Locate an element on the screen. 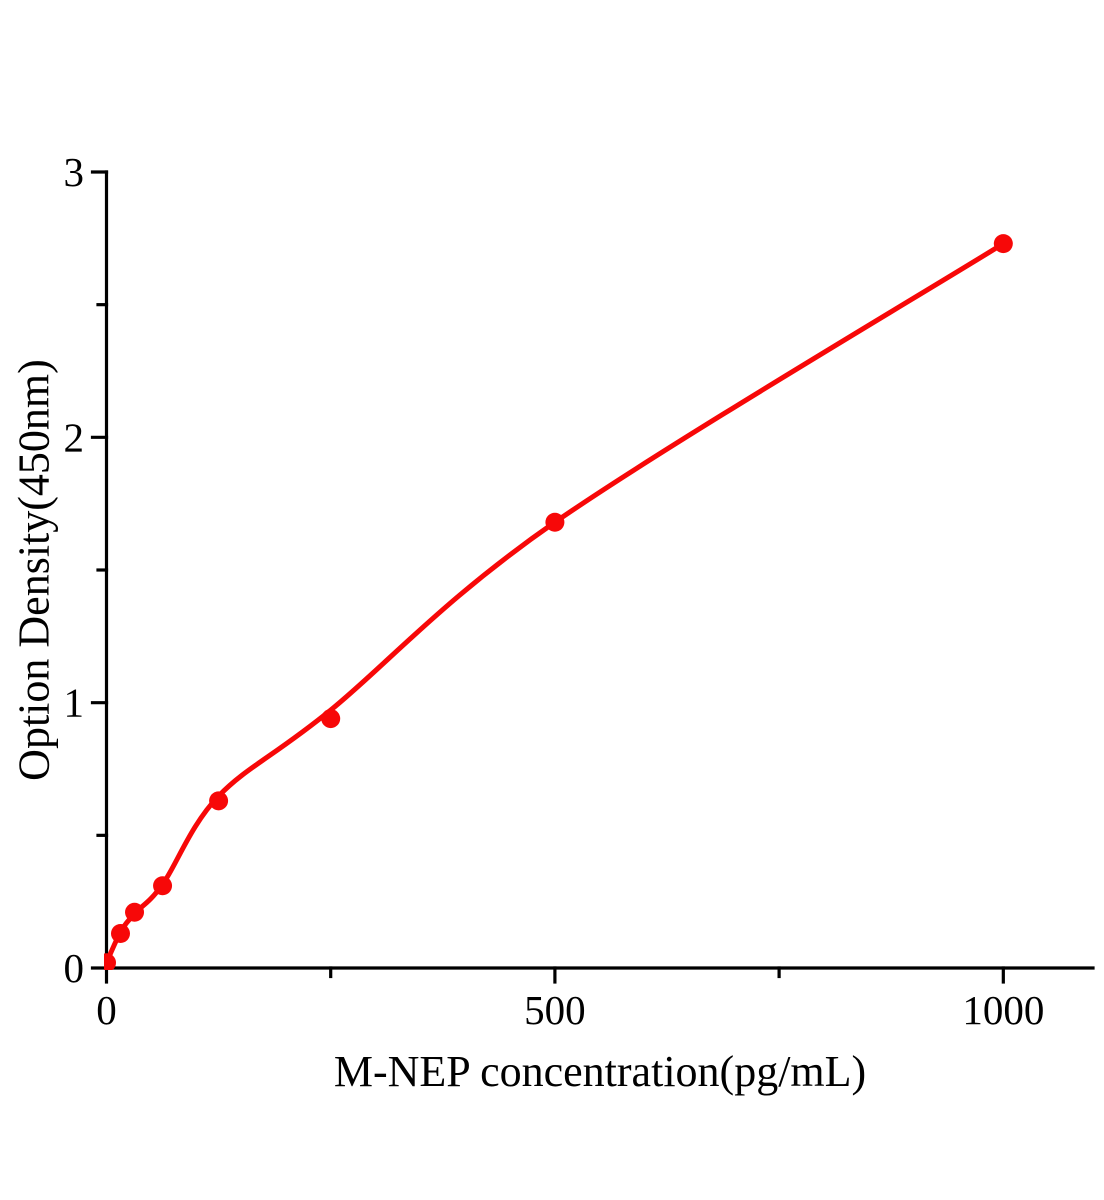 The height and width of the screenshot is (1200, 1104). y-tick-label: 0 is located at coordinates (74, 968).